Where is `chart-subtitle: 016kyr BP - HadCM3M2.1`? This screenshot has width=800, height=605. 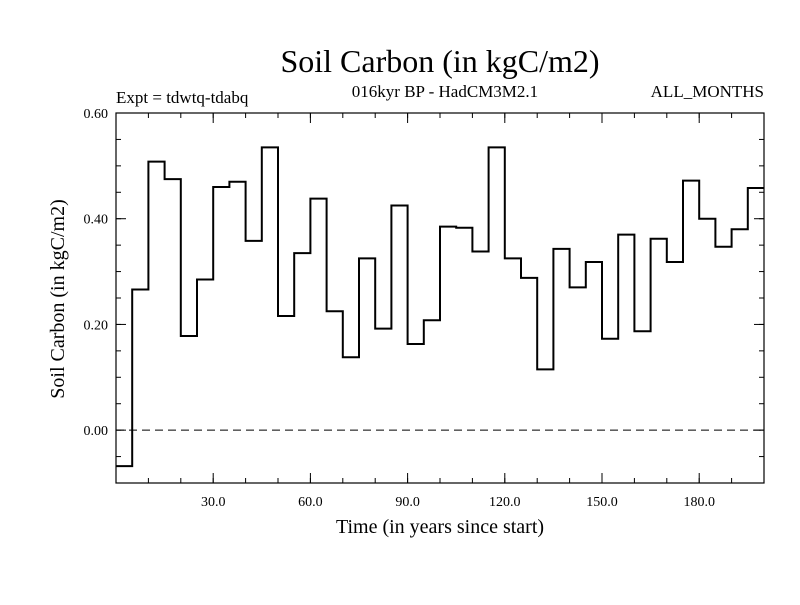 chart-subtitle: 016kyr BP - HadCM3M2.1 is located at coordinates (445, 91).